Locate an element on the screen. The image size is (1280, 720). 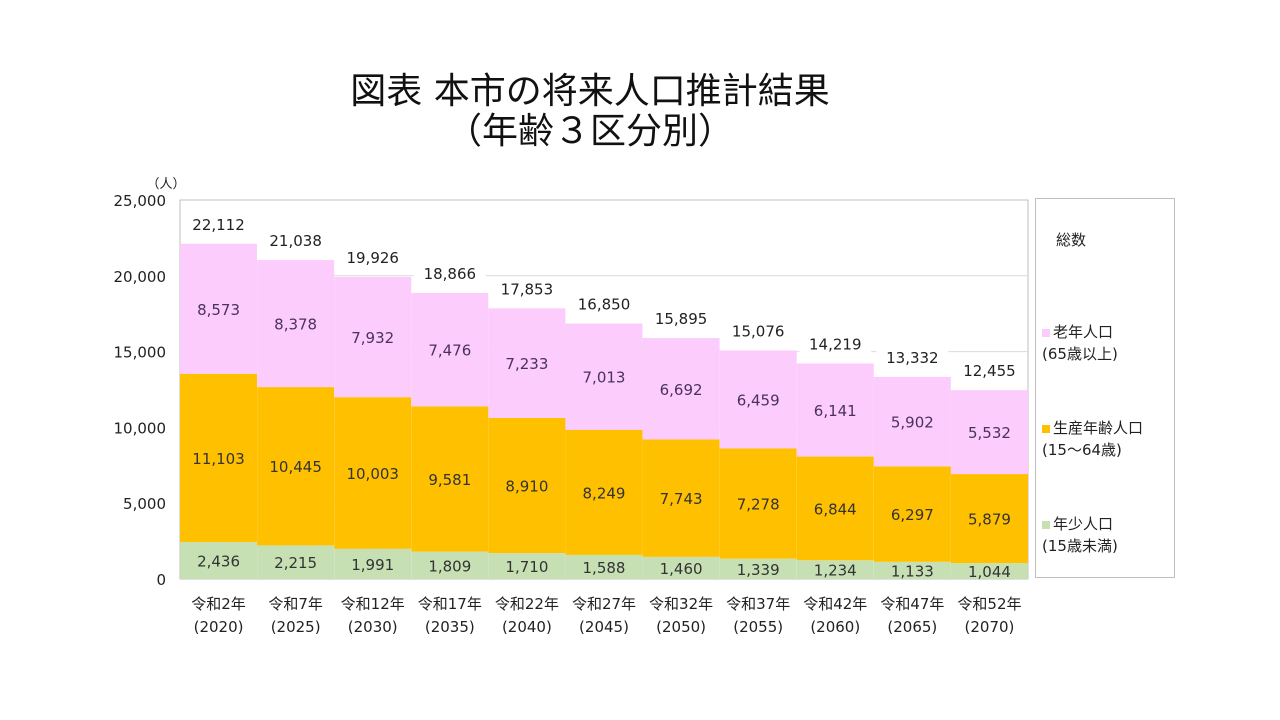
data-label: 1,234 is located at coordinates (835, 571).